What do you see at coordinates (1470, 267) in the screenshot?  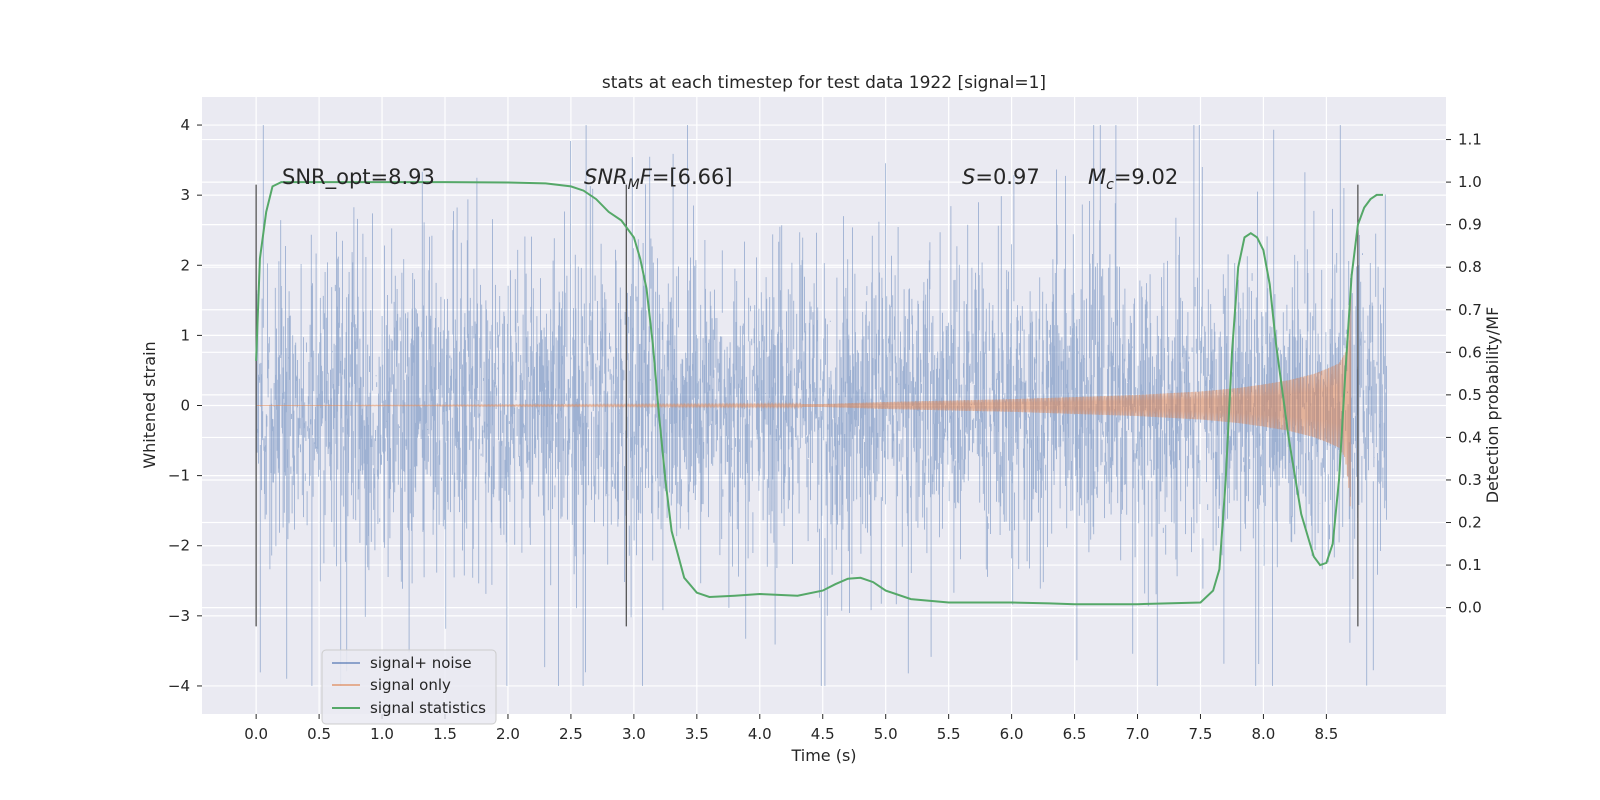 I see `y-right-tick-label-3: 0.8` at bounding box center [1470, 267].